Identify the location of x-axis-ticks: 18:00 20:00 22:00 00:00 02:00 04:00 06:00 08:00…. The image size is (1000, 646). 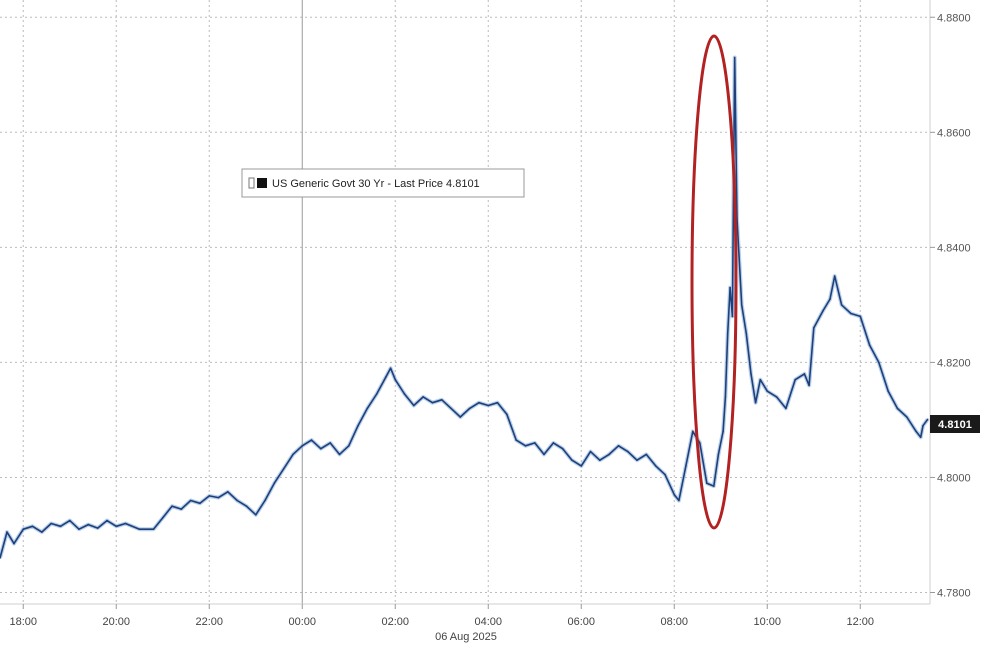
(441, 616).